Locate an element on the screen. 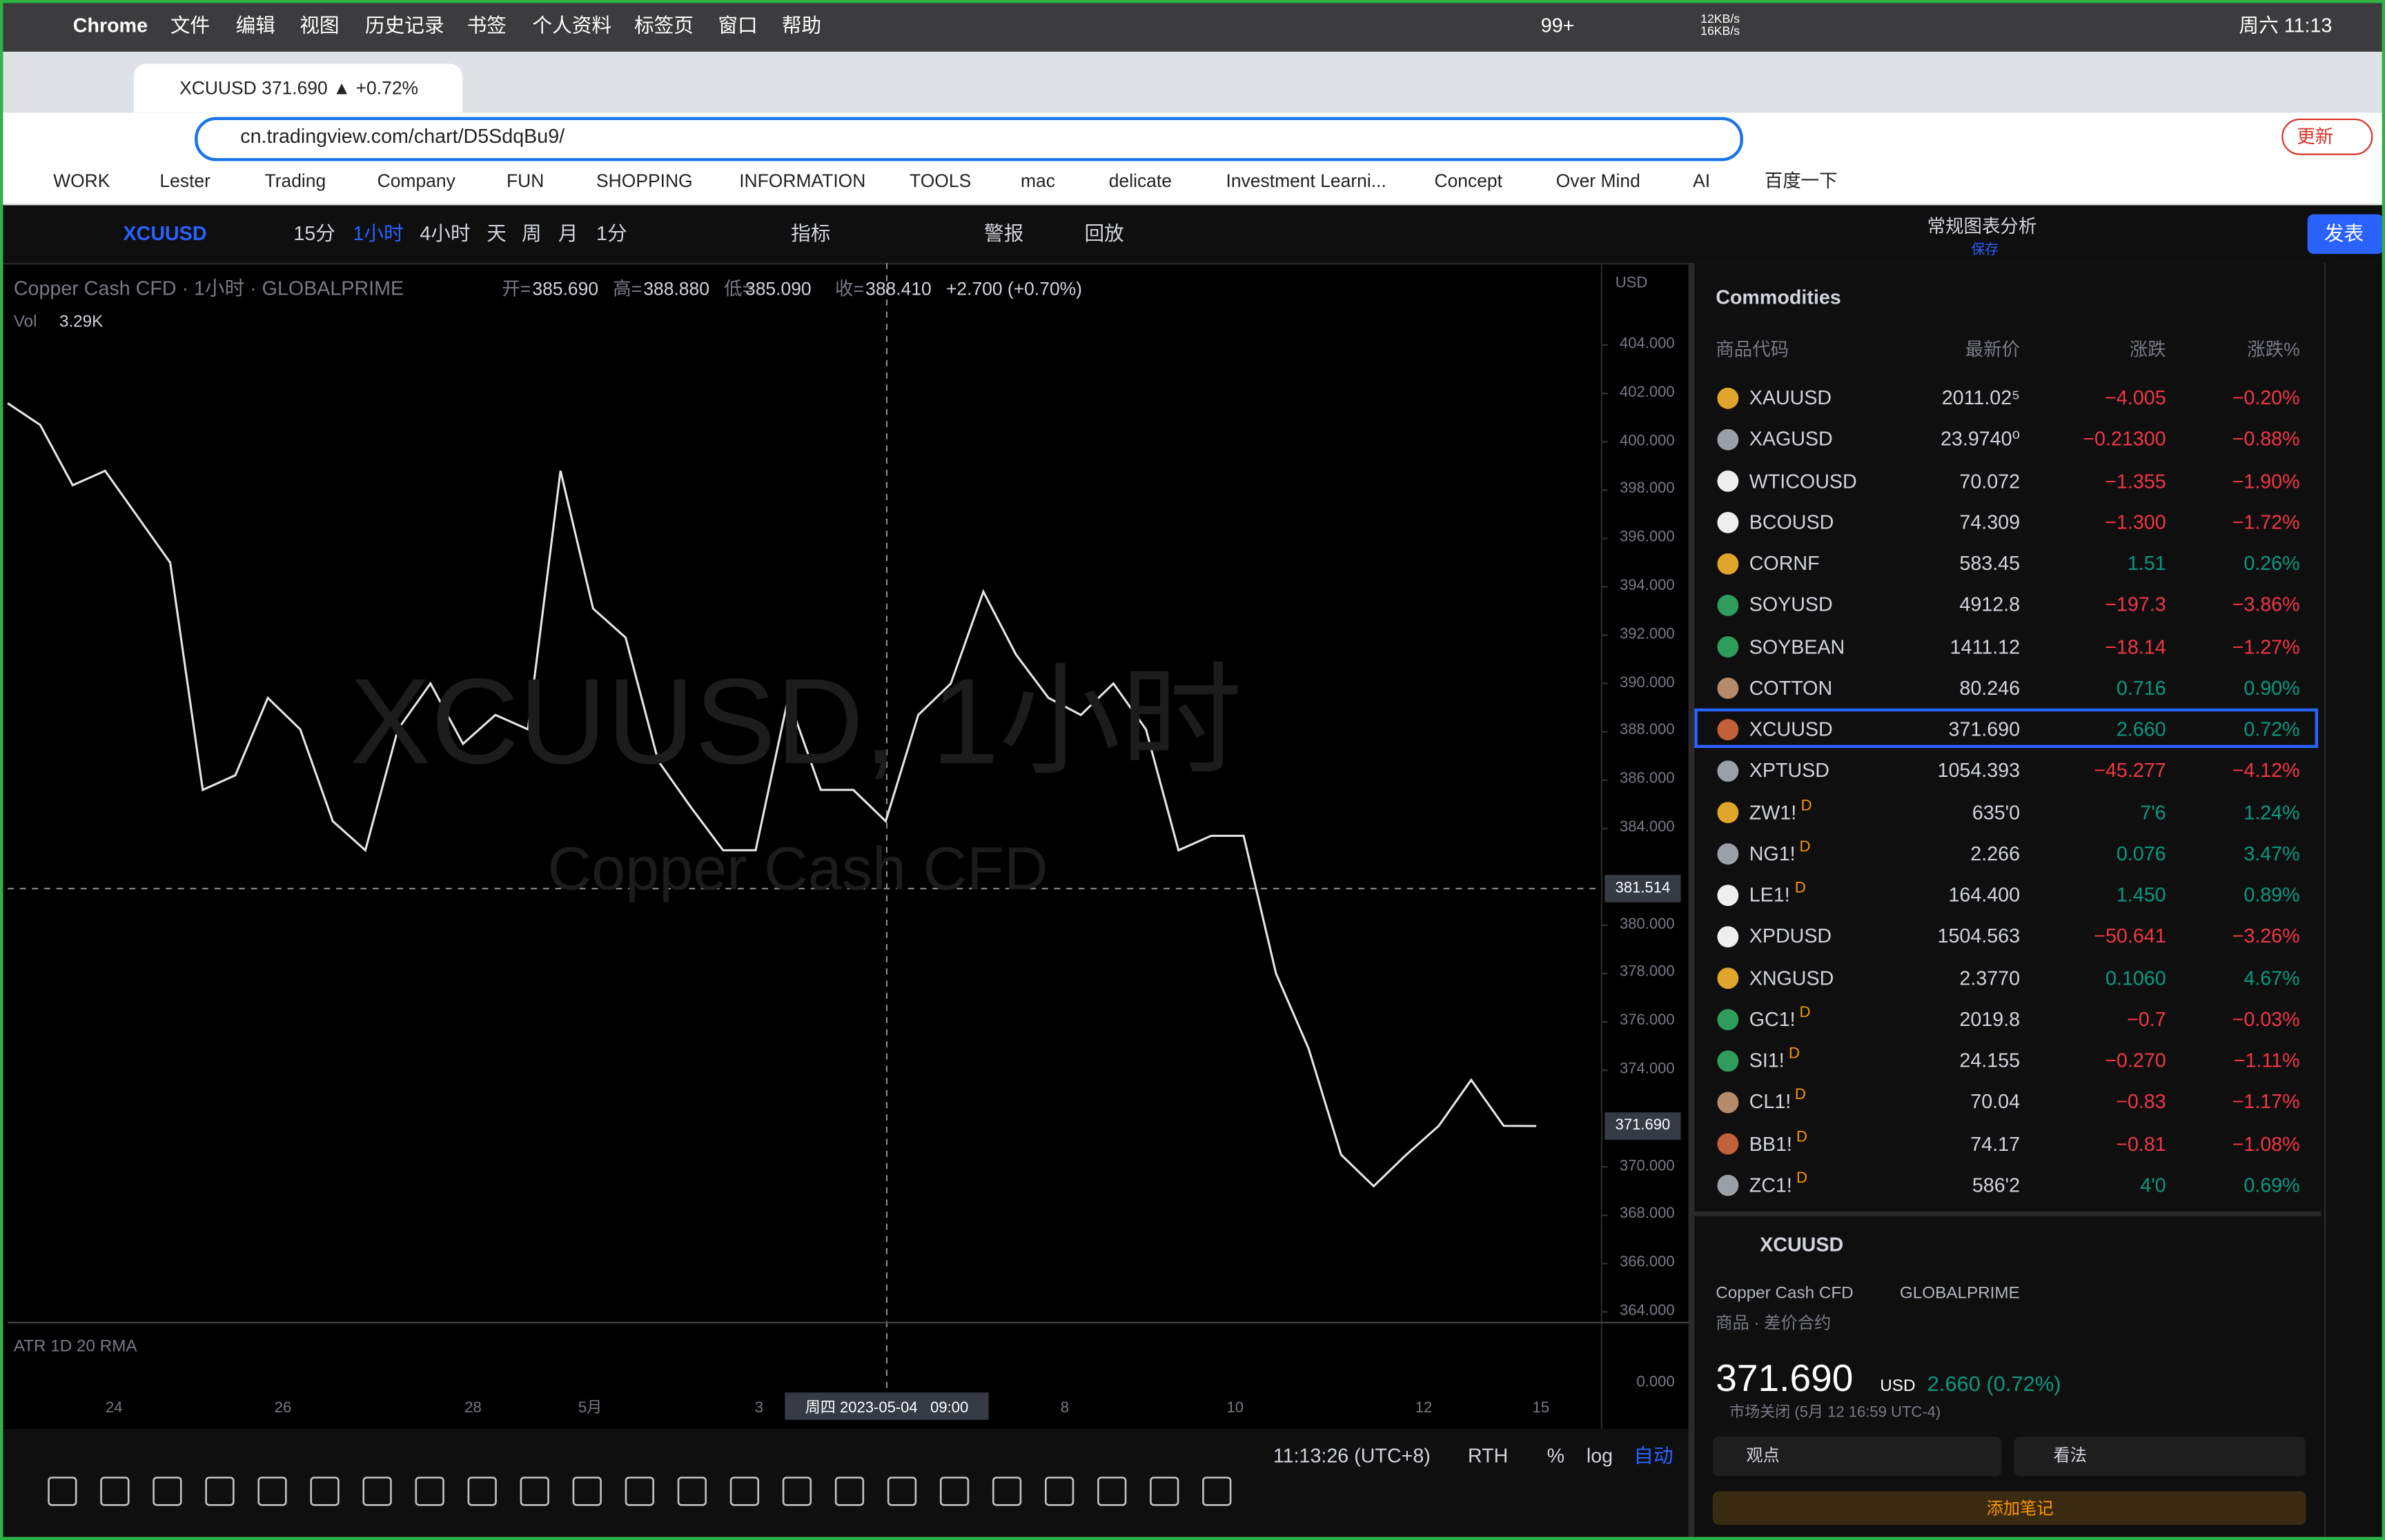 The height and width of the screenshot is (1540, 2385). row-symbol: XPTUSD is located at coordinates (1789, 770).